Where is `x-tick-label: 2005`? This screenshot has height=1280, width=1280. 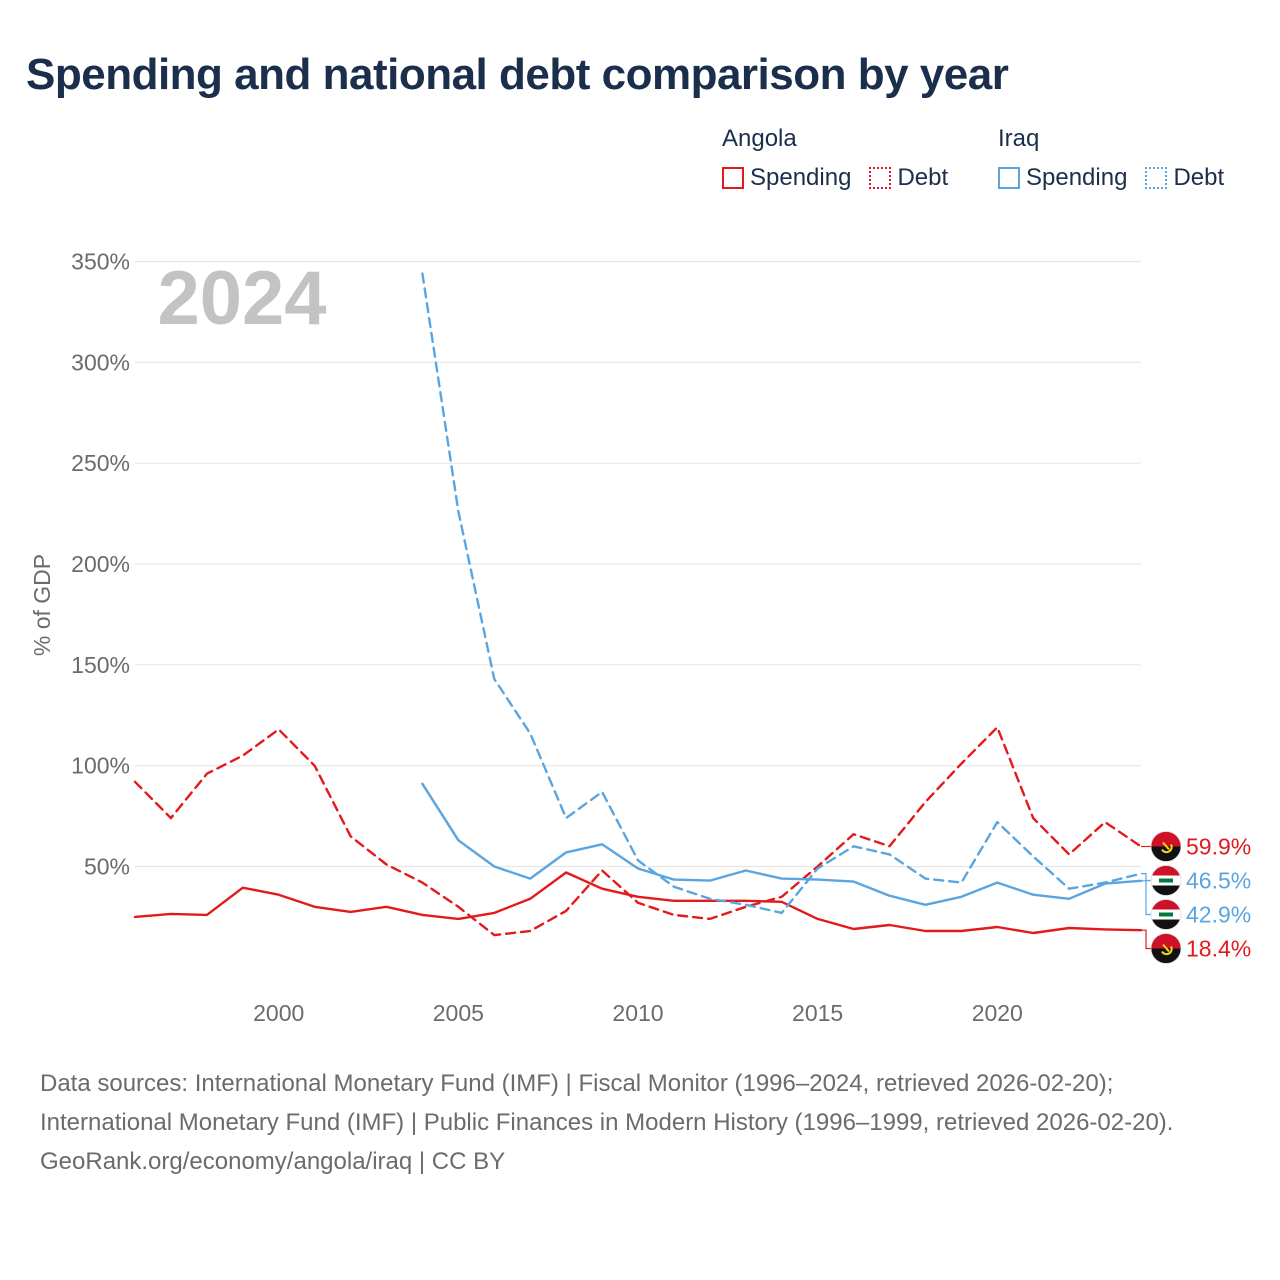 x-tick-label: 2005 is located at coordinates (458, 1013).